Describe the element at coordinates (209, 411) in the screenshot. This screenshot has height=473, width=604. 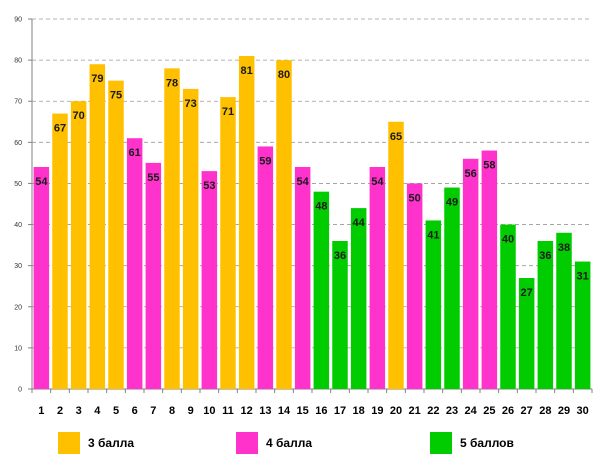
I see `x-tick-label: 10` at that location.